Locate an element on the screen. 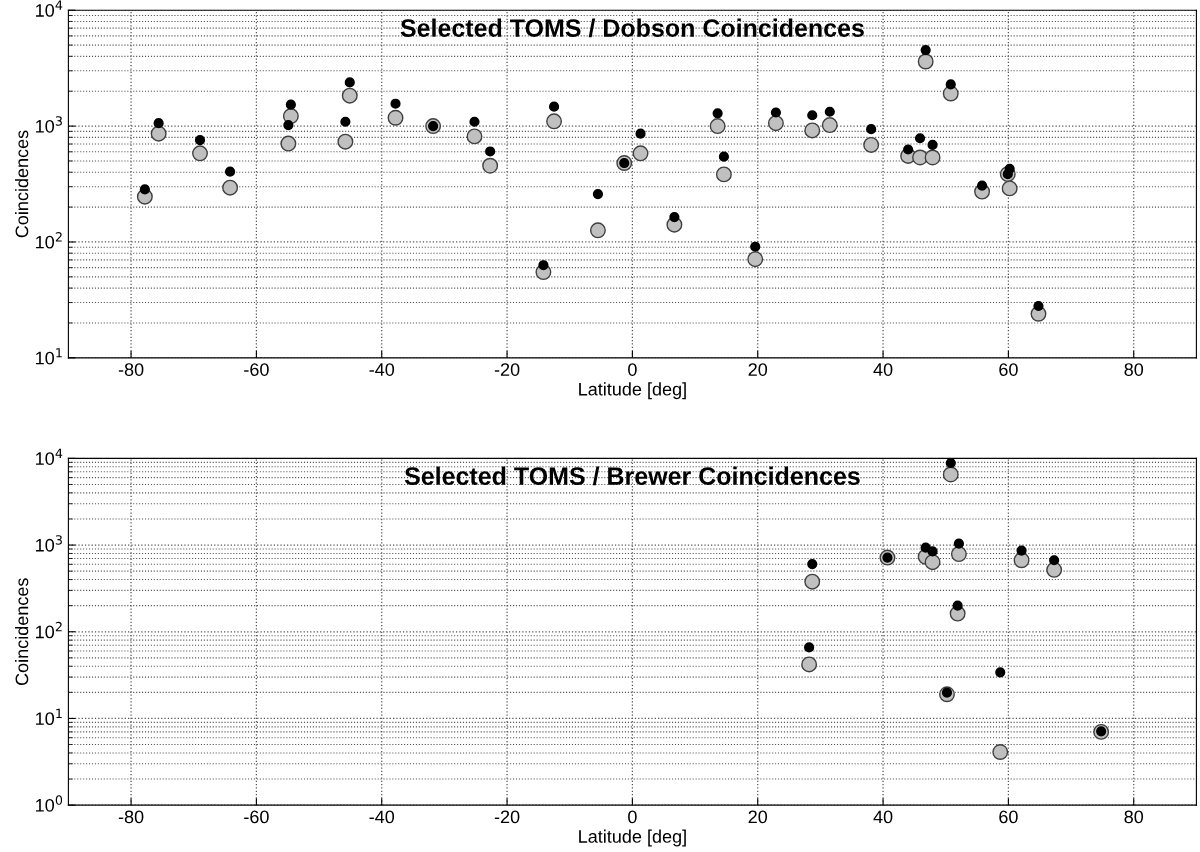 The width and height of the screenshot is (1200, 852). chart-title: Selected TOMS / Brewer Coincidences is located at coordinates (632, 476).